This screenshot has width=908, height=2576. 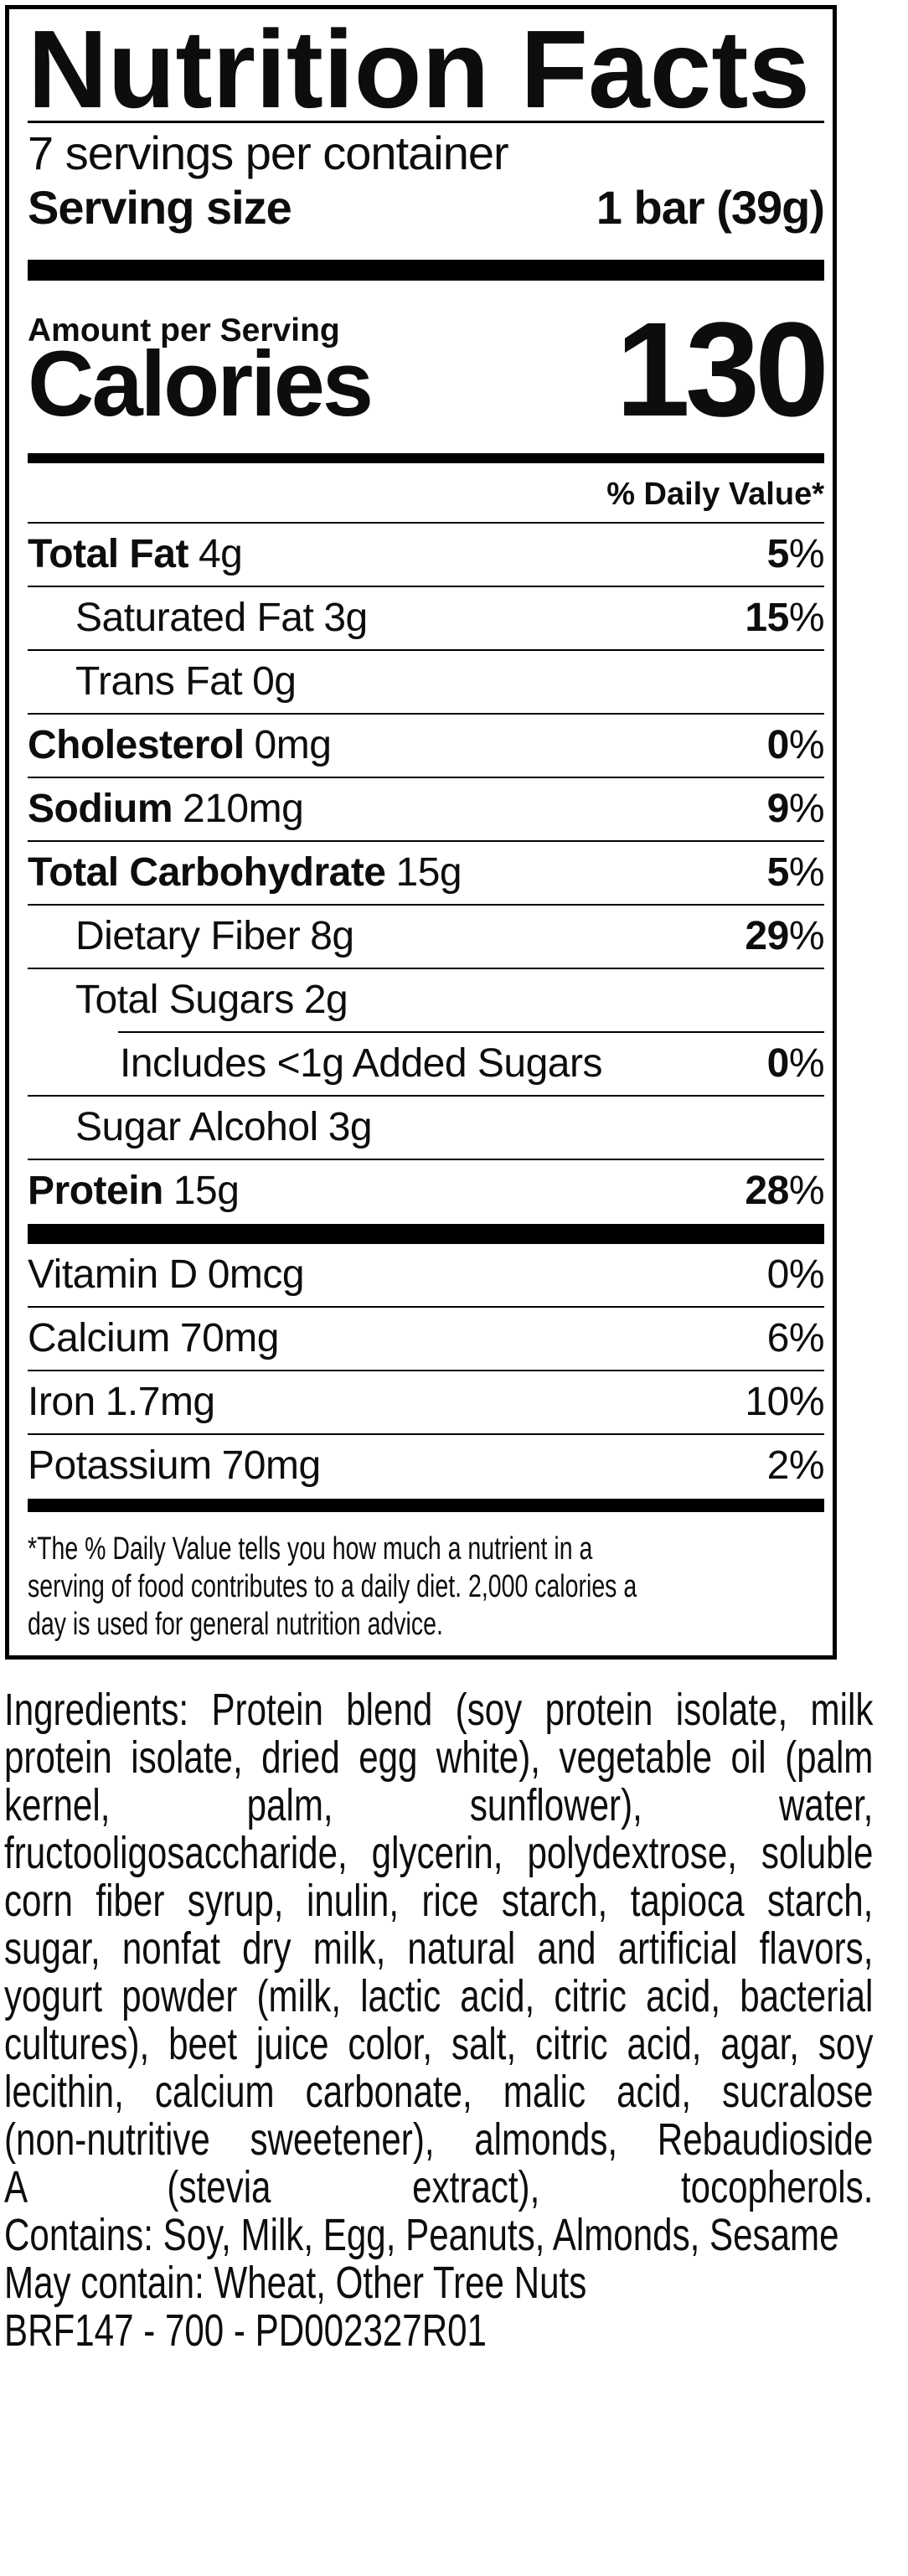 What do you see at coordinates (160, 207) in the screenshot?
I see `serving-size-label: Serving size` at bounding box center [160, 207].